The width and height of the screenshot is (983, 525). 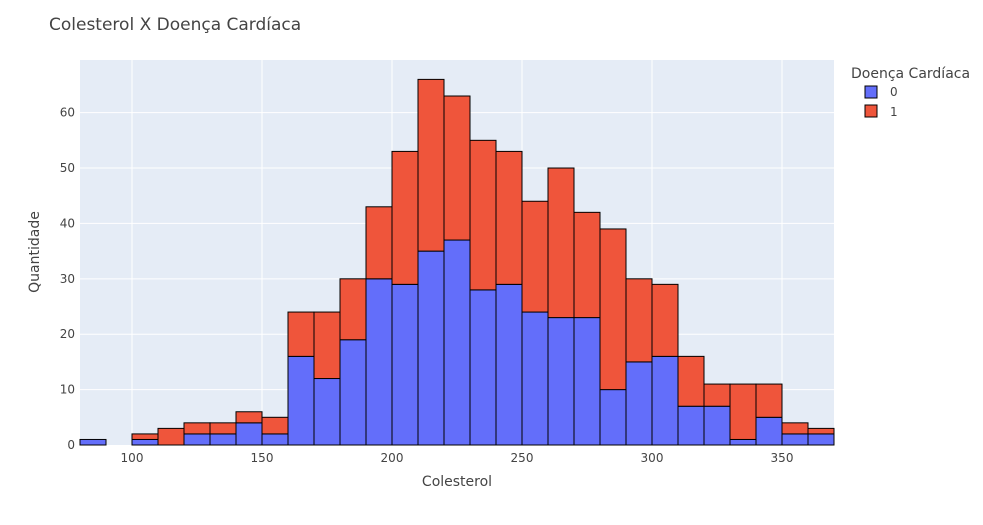 What do you see at coordinates (522, 458) in the screenshot?
I see `x-tick-label: 250` at bounding box center [522, 458].